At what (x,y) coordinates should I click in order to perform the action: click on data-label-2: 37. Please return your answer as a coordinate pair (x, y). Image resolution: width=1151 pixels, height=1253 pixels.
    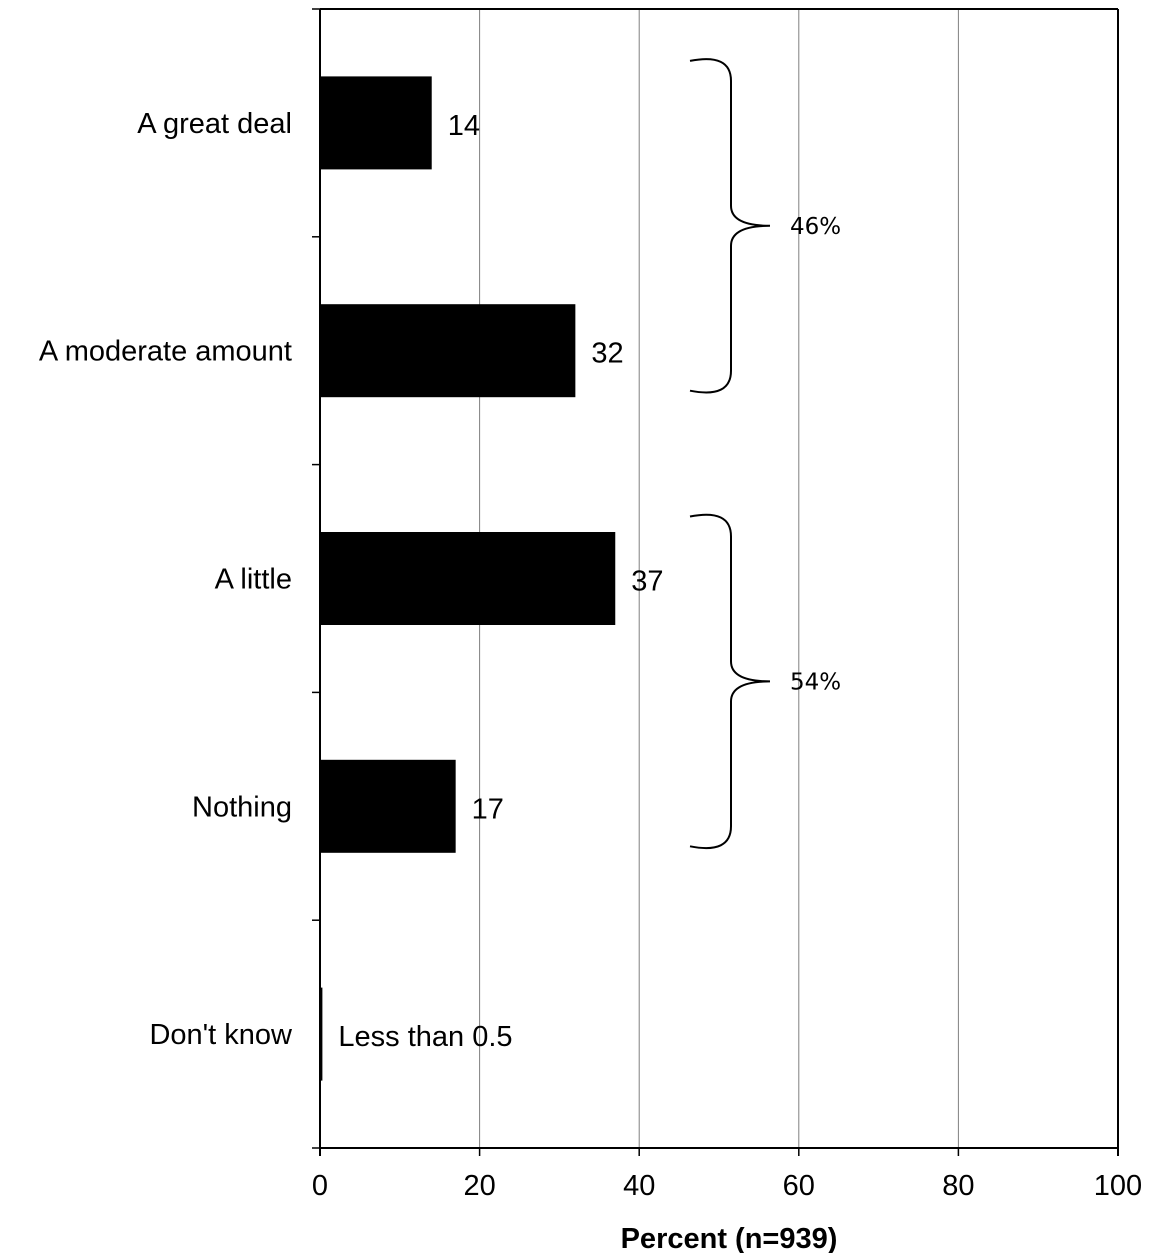
    Looking at the image, I should click on (647, 582).